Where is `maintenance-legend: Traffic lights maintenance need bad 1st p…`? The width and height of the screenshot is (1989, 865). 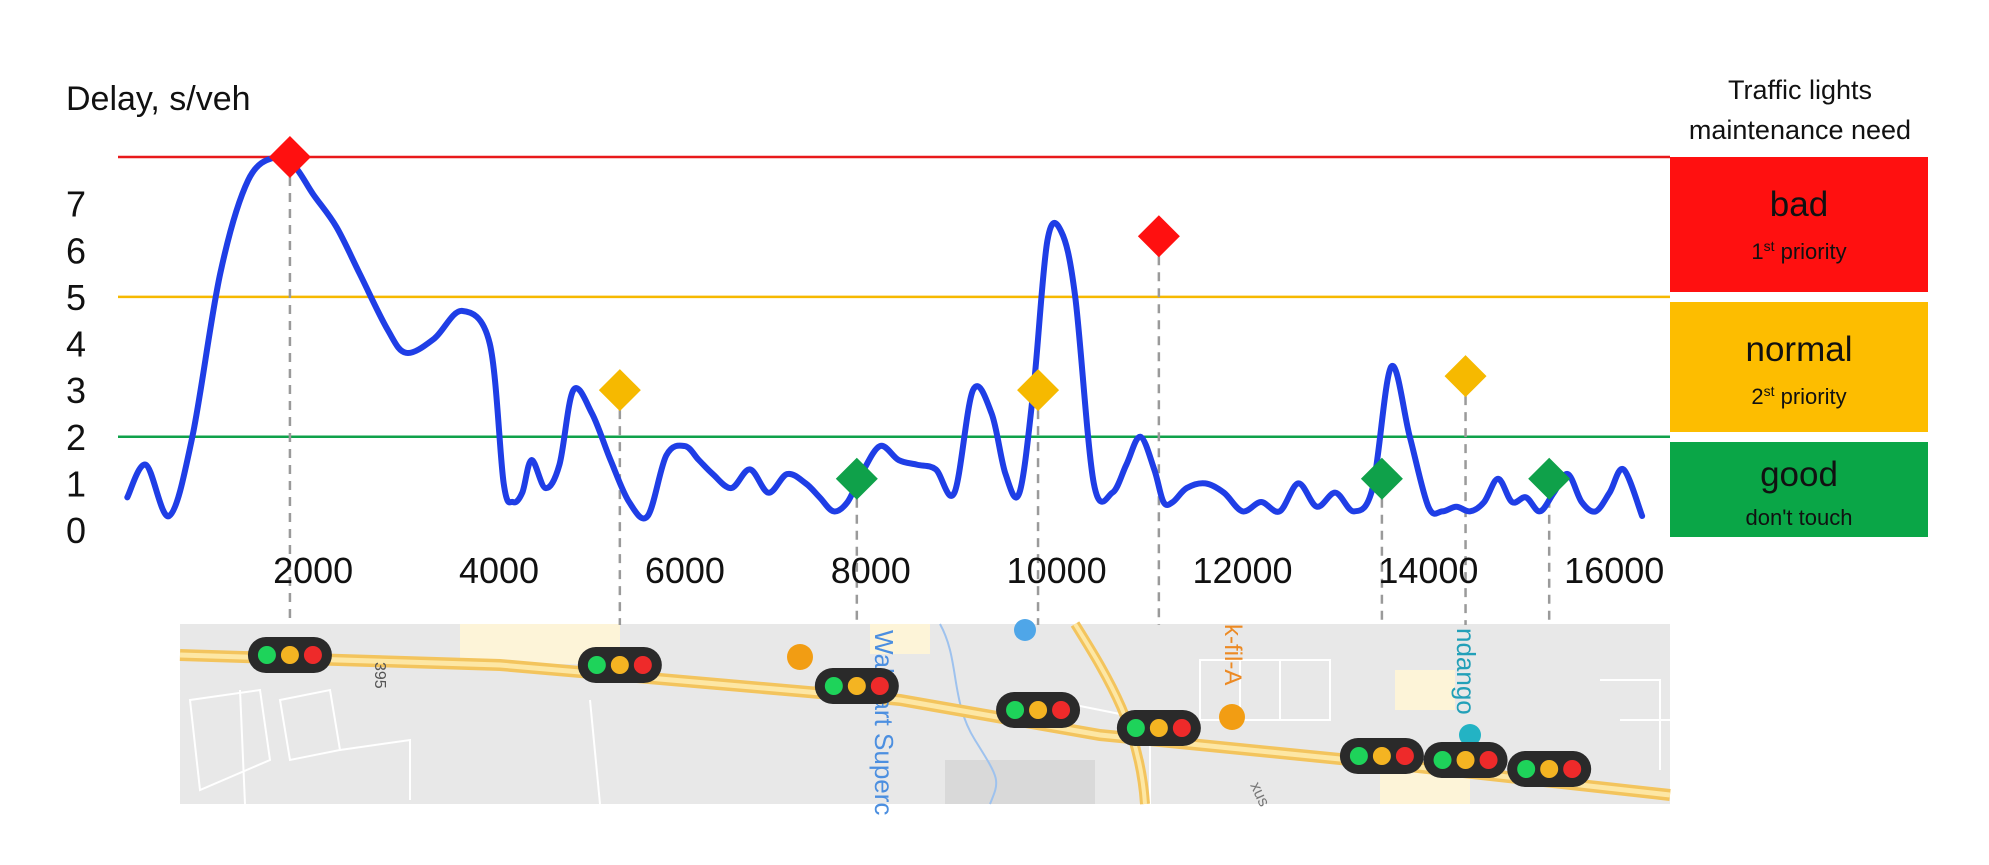
maintenance-legend: Traffic lights maintenance need bad 1st p… is located at coordinates (1799, 306).